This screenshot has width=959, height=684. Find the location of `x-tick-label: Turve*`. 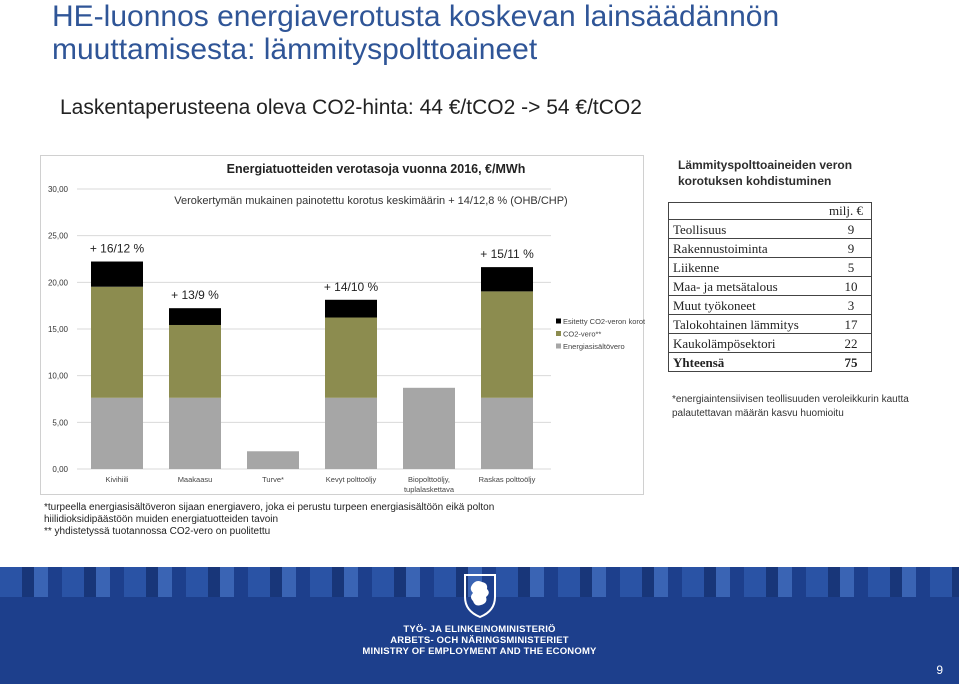

x-tick-label: Turve* is located at coordinates (273, 479).